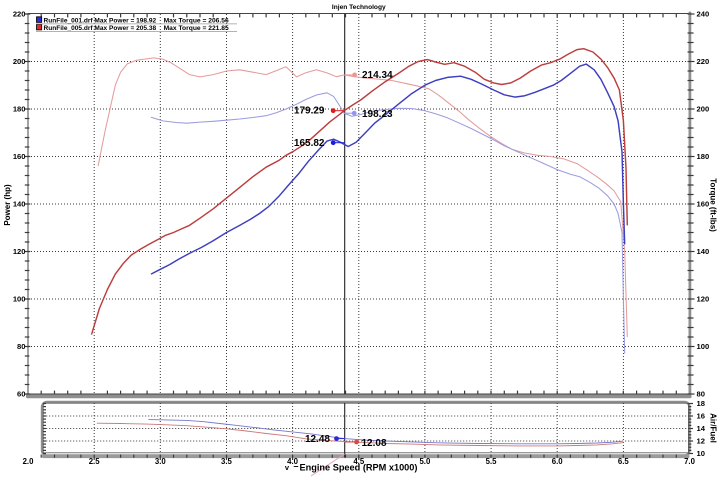 The width and height of the screenshot is (720, 477). I want to click on svg-text: 12.08, so click(374, 443).